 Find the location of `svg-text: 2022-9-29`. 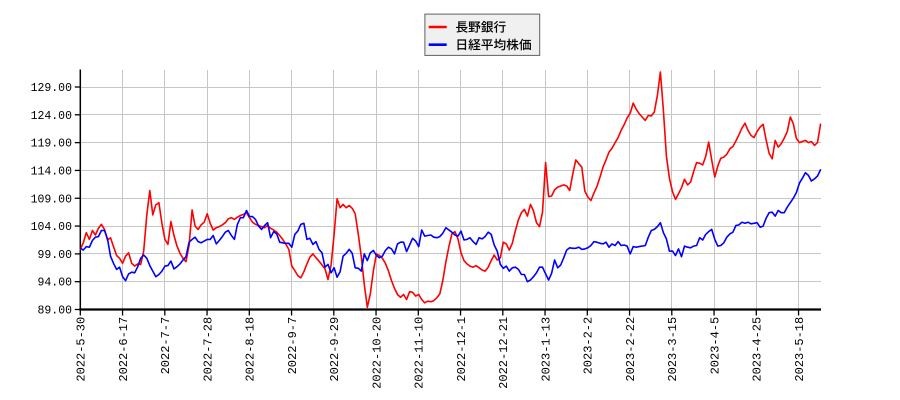

svg-text: 2022-9-29 is located at coordinates (335, 349).